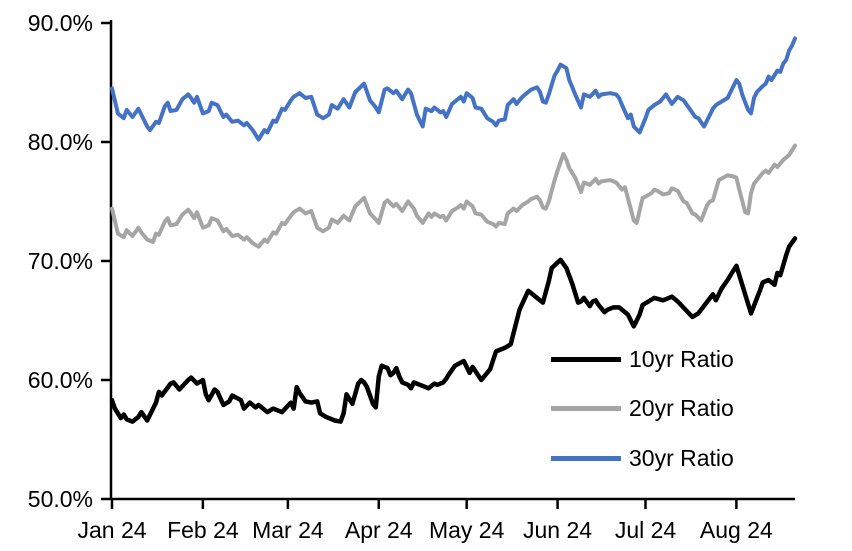 The image size is (852, 551). What do you see at coordinates (586, 359) in the screenshot?
I see `legend-line-swatch-10yr` at bounding box center [586, 359].